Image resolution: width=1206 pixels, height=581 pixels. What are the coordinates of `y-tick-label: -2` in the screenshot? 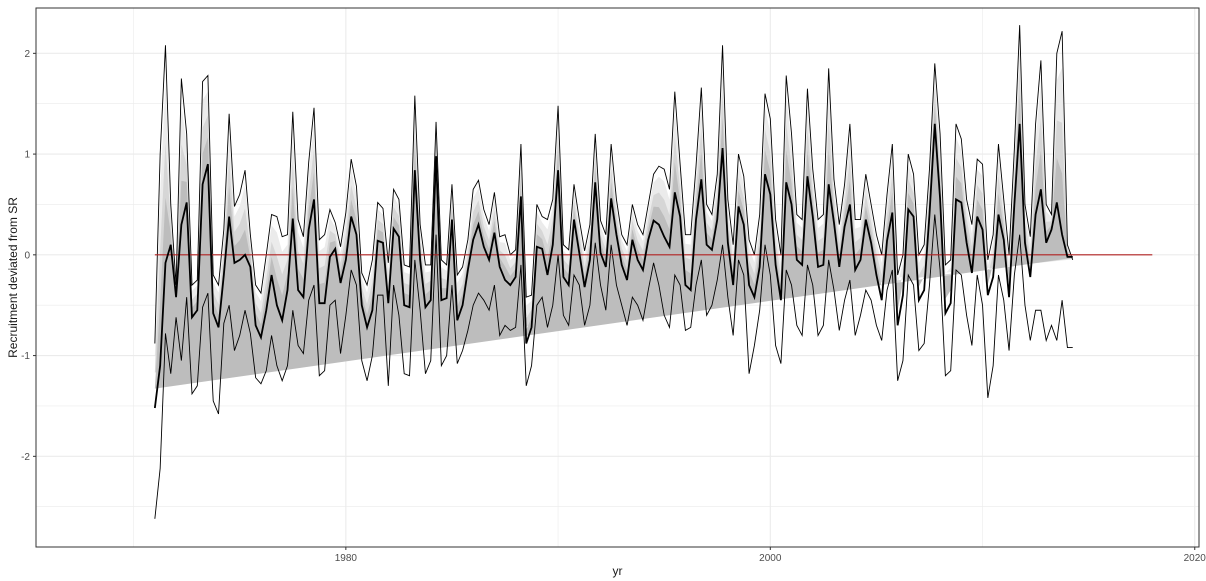 It's located at (25, 457).